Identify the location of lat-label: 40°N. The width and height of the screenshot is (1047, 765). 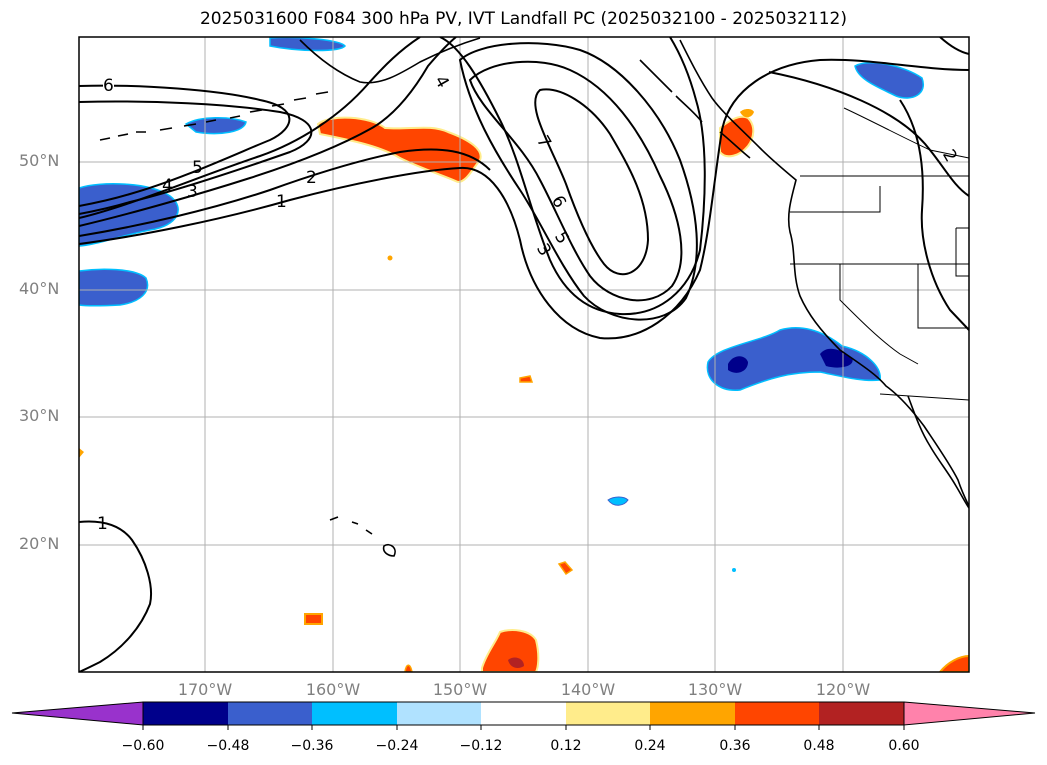
(39, 288).